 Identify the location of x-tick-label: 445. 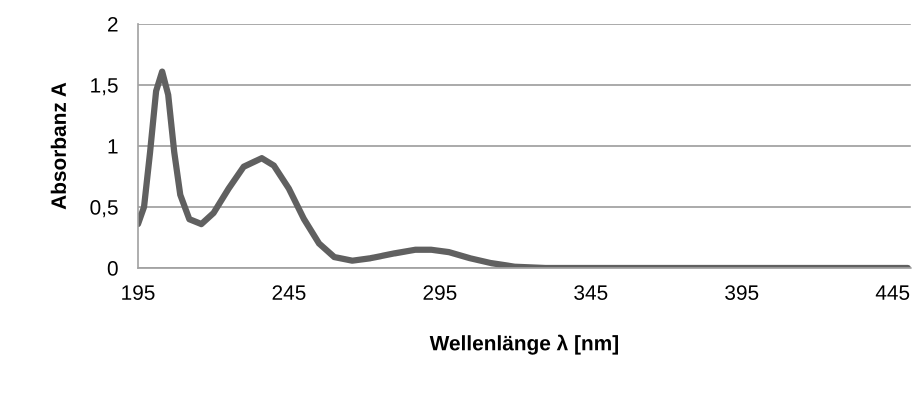
(893, 292).